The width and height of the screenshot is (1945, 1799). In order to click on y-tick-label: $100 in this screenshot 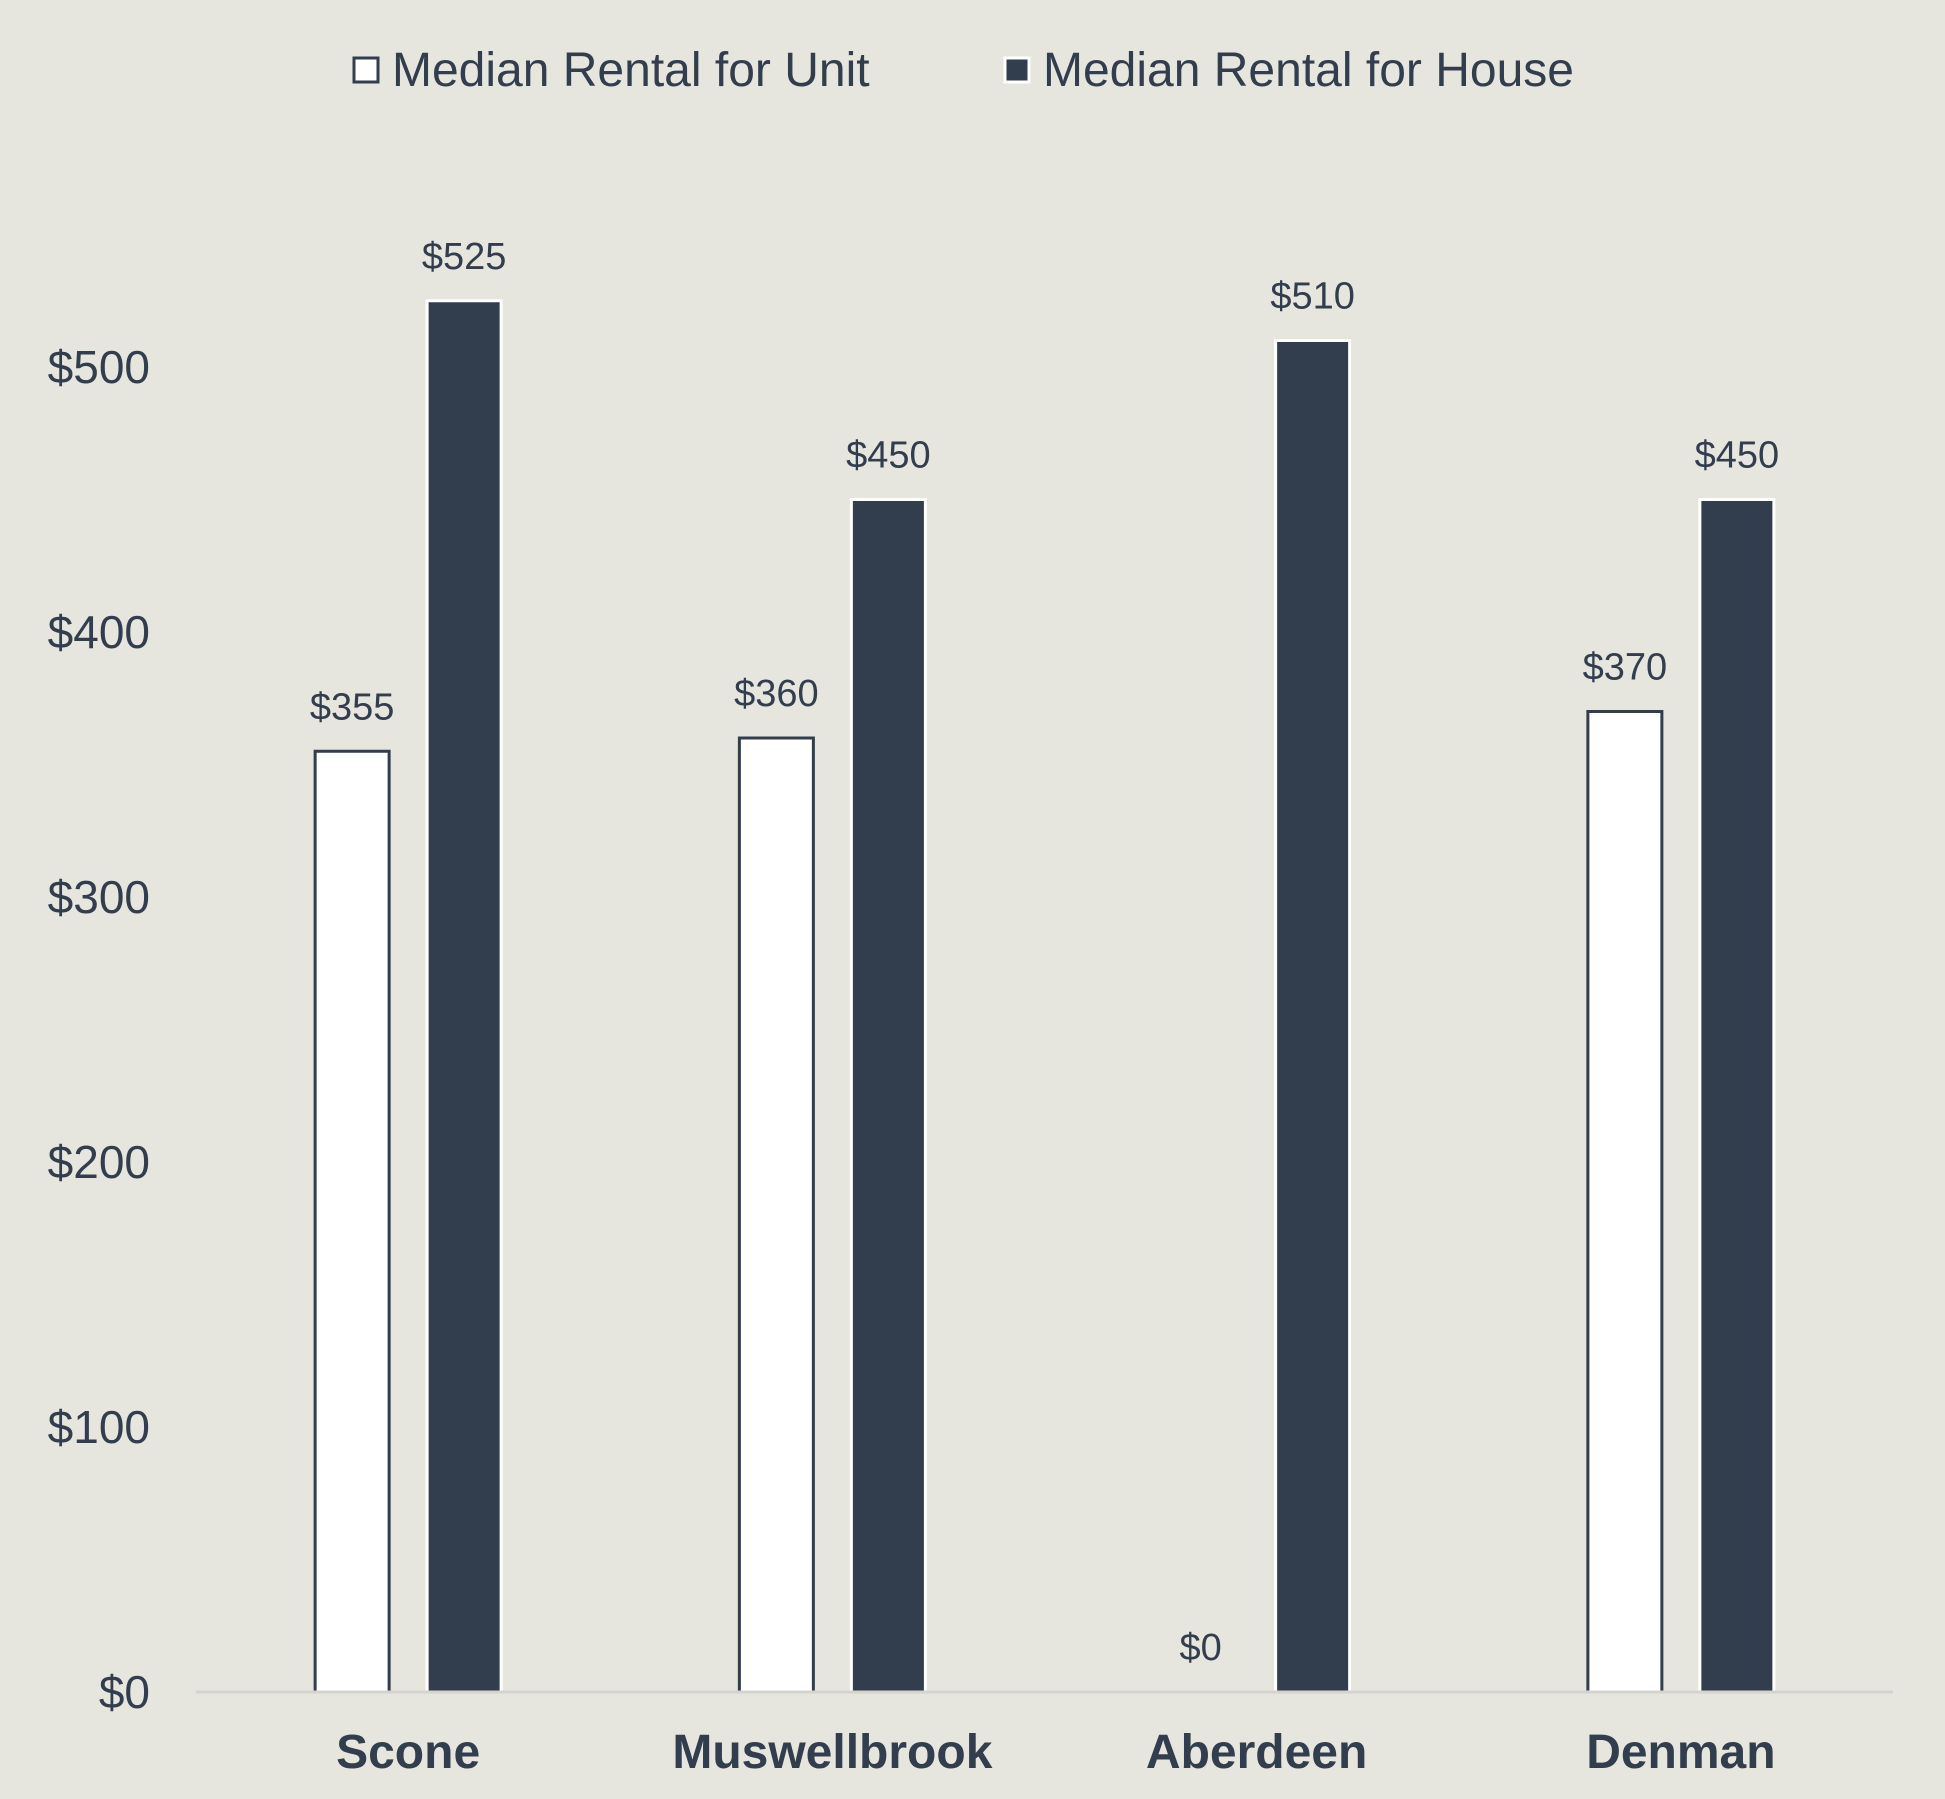, I will do `click(99, 1427)`.